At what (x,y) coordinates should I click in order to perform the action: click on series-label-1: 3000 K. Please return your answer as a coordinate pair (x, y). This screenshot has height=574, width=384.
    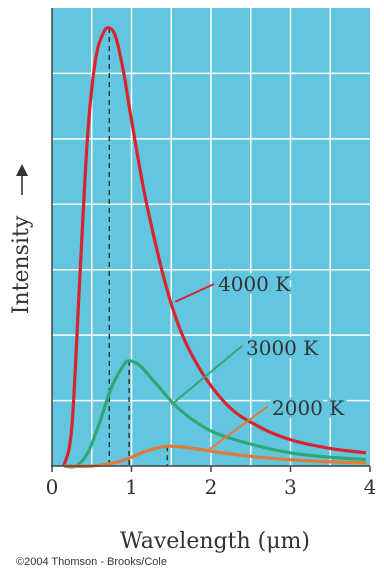
    Looking at the image, I should click on (282, 348).